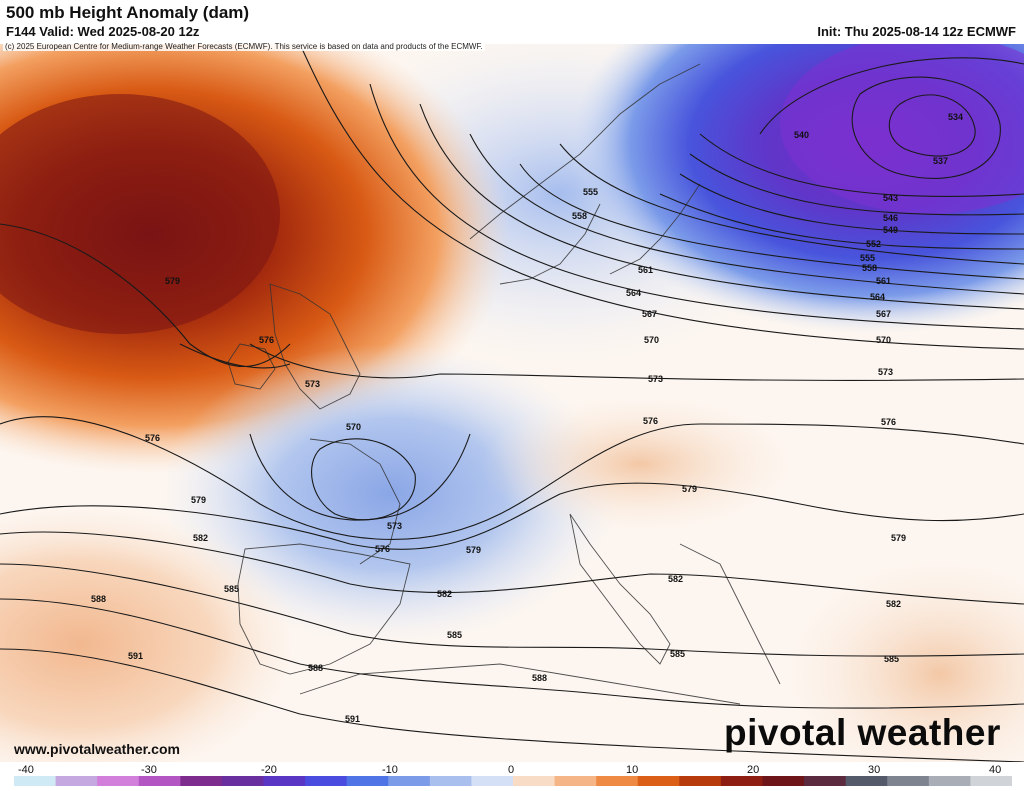  Describe the element at coordinates (585, 174) in the screenshot. I see `coast-scandinavia` at that location.